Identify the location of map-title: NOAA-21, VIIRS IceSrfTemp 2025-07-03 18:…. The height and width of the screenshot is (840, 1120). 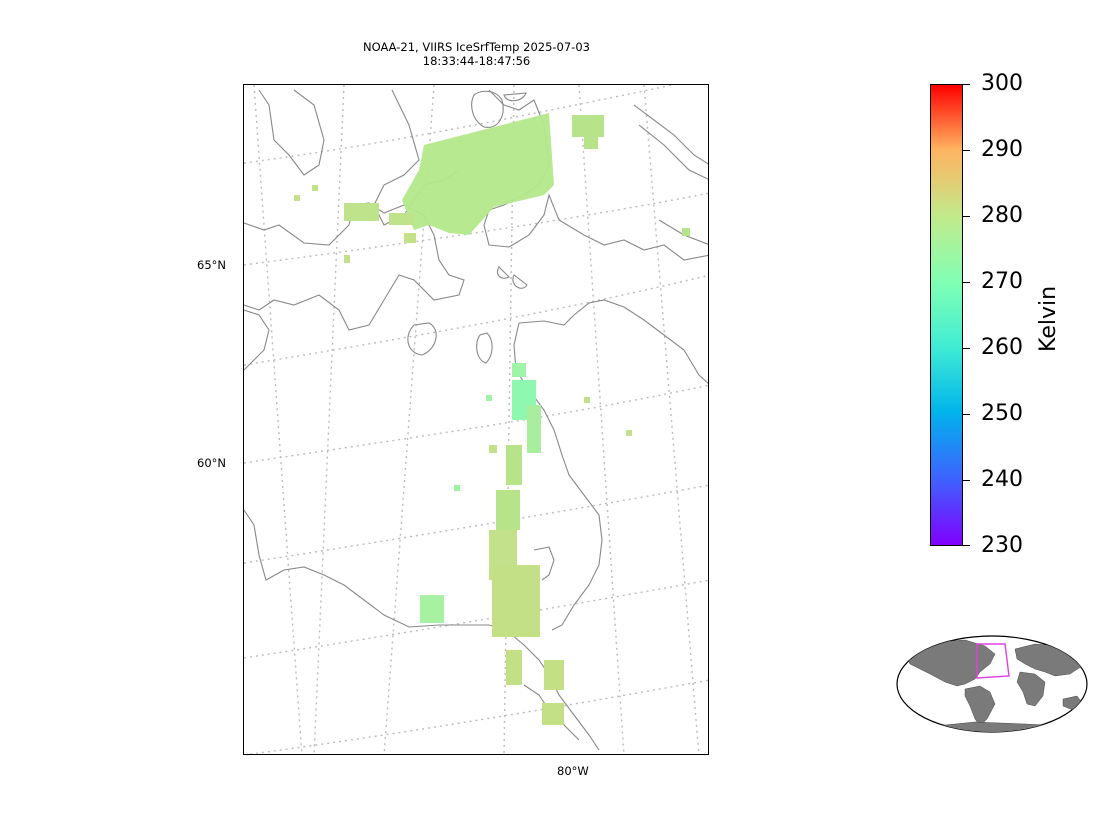
(476, 54).